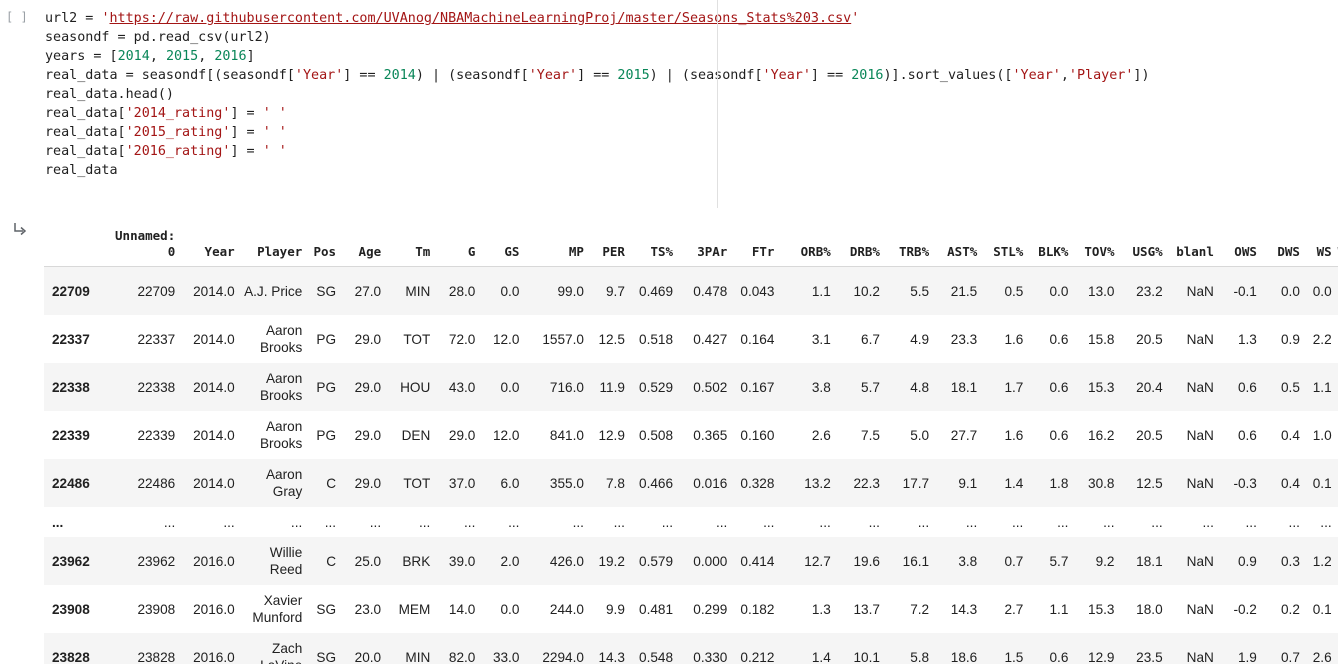  I want to click on table-cell: 18.6, so click(964, 656).